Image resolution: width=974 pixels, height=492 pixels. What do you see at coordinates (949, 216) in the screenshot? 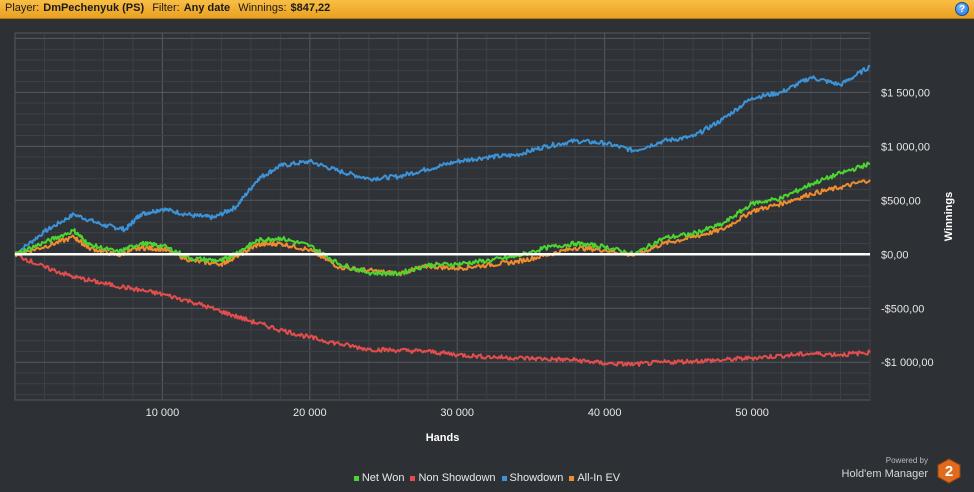
I see `y-axis-title: Winnings` at bounding box center [949, 216].